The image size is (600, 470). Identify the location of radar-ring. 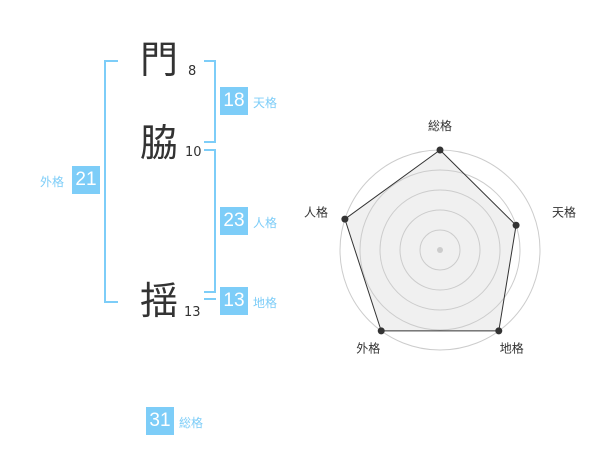
(440, 250).